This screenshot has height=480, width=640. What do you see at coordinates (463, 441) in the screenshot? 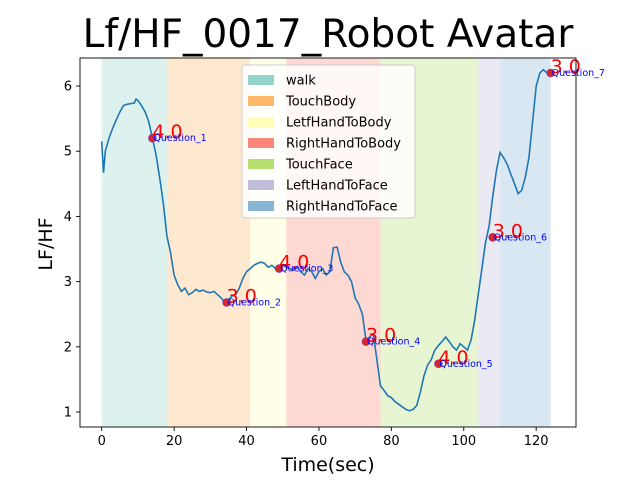
I see `x-tick-label: 100` at bounding box center [463, 441].